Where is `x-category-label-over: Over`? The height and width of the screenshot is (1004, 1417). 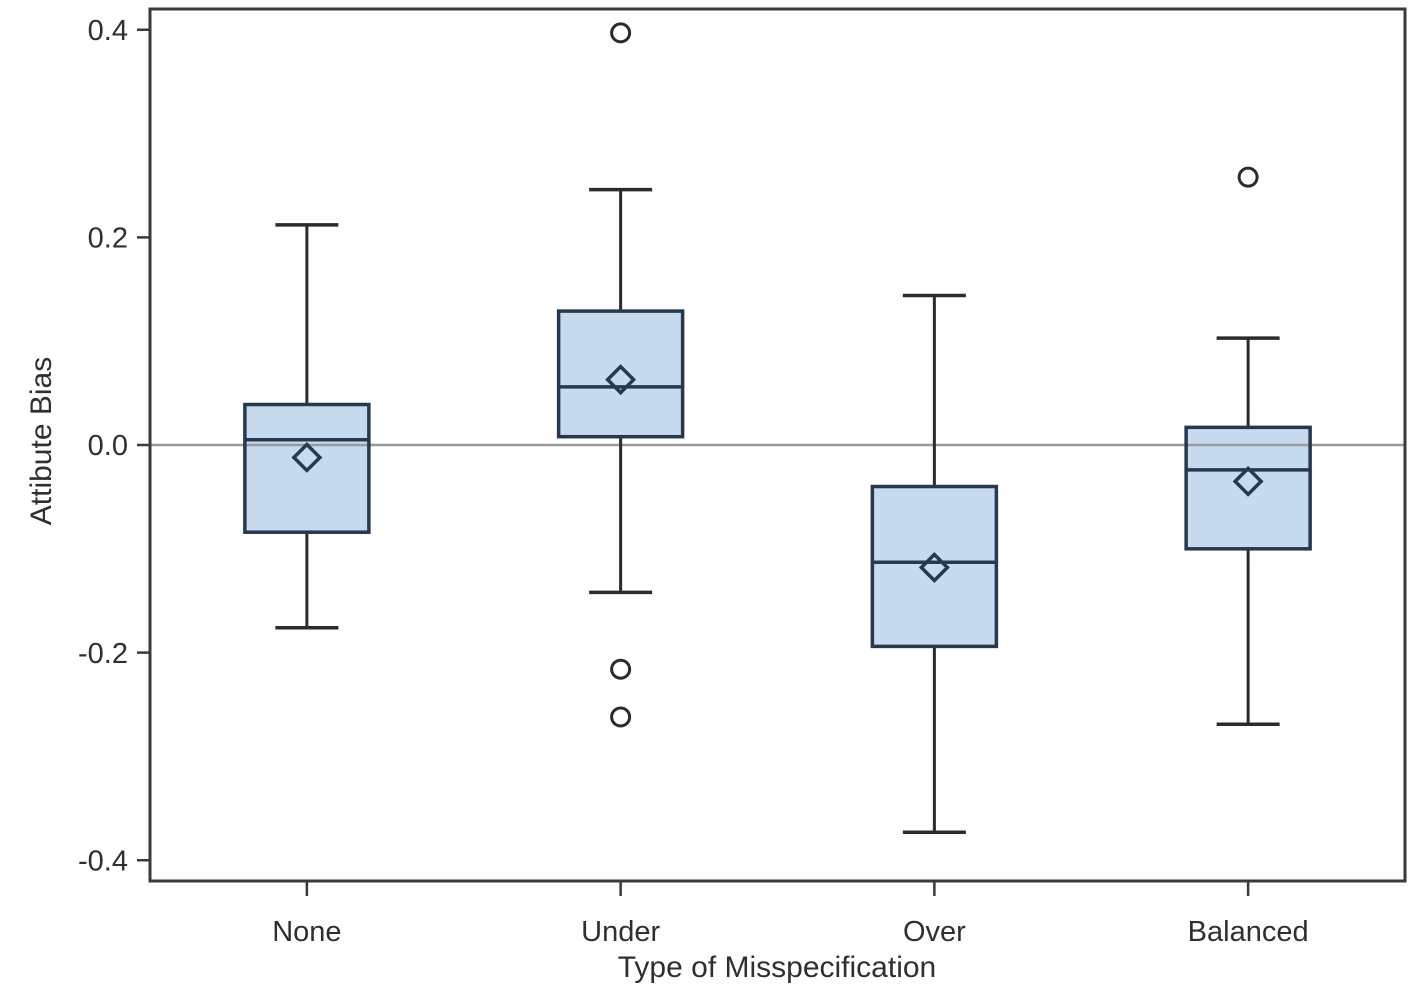 x-category-label-over: Over is located at coordinates (934, 932).